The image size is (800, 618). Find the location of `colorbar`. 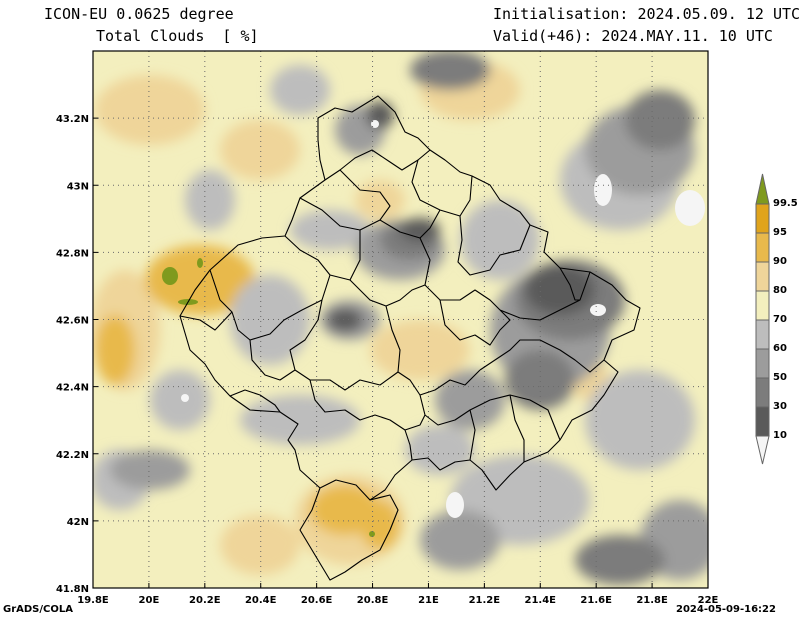

colorbar is located at coordinates (762, 319).